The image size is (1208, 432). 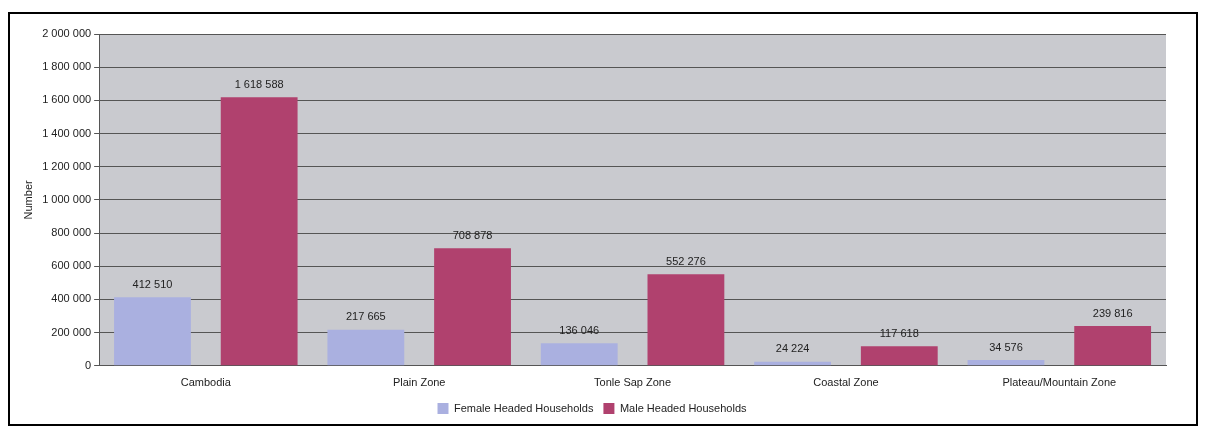 I want to click on y-tick-label: 800 000, so click(x=71, y=232).